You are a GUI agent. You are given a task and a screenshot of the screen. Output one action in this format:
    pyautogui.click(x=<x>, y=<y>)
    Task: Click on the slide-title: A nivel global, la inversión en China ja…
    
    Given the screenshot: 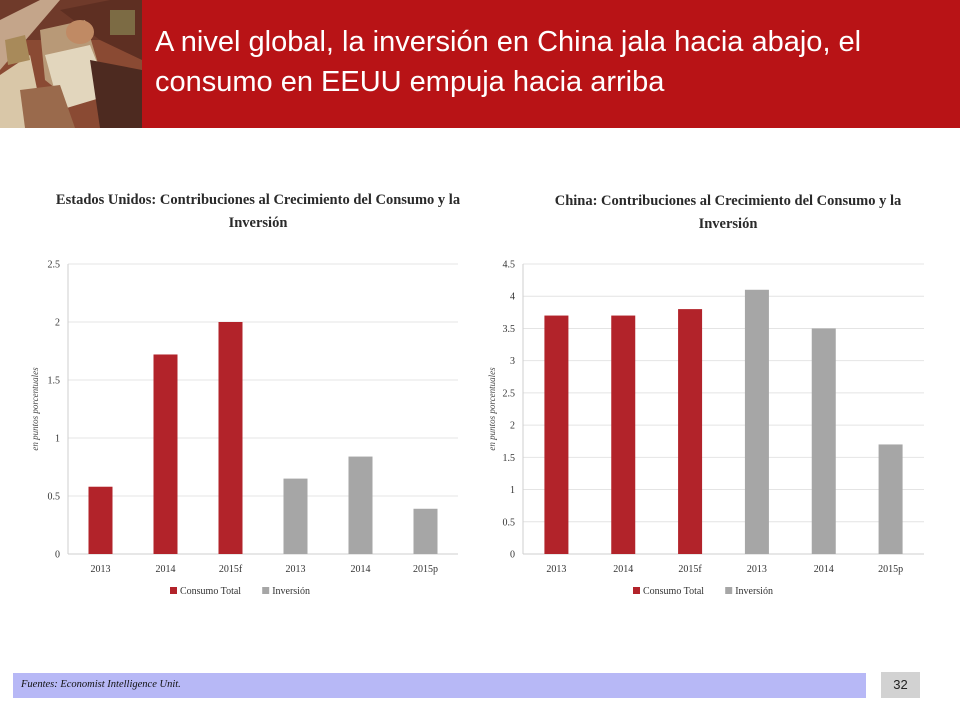 What is the action you would take?
    pyautogui.click(x=508, y=62)
    